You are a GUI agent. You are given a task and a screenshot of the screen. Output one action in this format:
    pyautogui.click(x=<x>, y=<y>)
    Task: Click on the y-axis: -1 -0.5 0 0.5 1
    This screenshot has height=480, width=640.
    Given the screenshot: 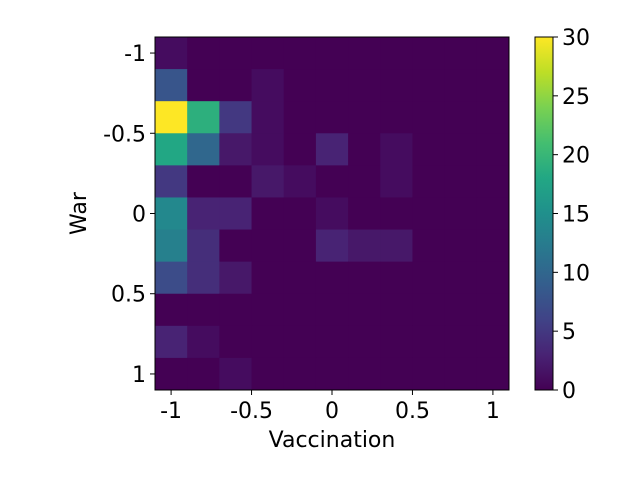 What is the action you would take?
    pyautogui.click(x=129, y=215)
    